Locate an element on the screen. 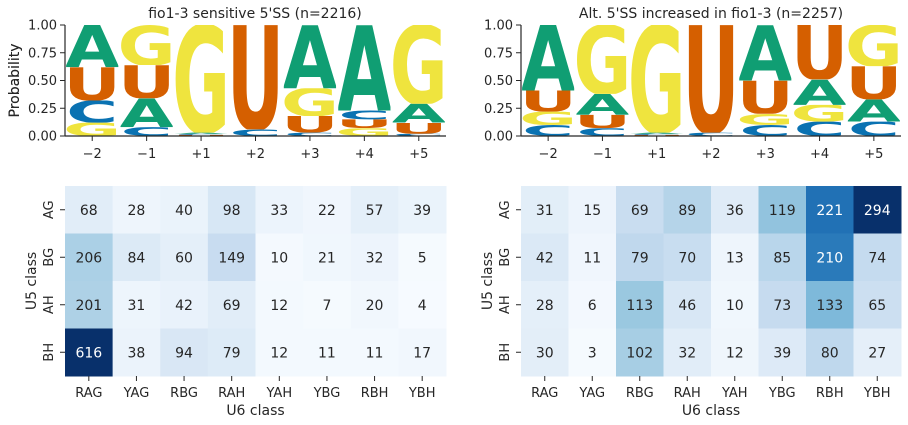 This screenshot has width=908, height=425. cell-value: 33 is located at coordinates (279, 211).